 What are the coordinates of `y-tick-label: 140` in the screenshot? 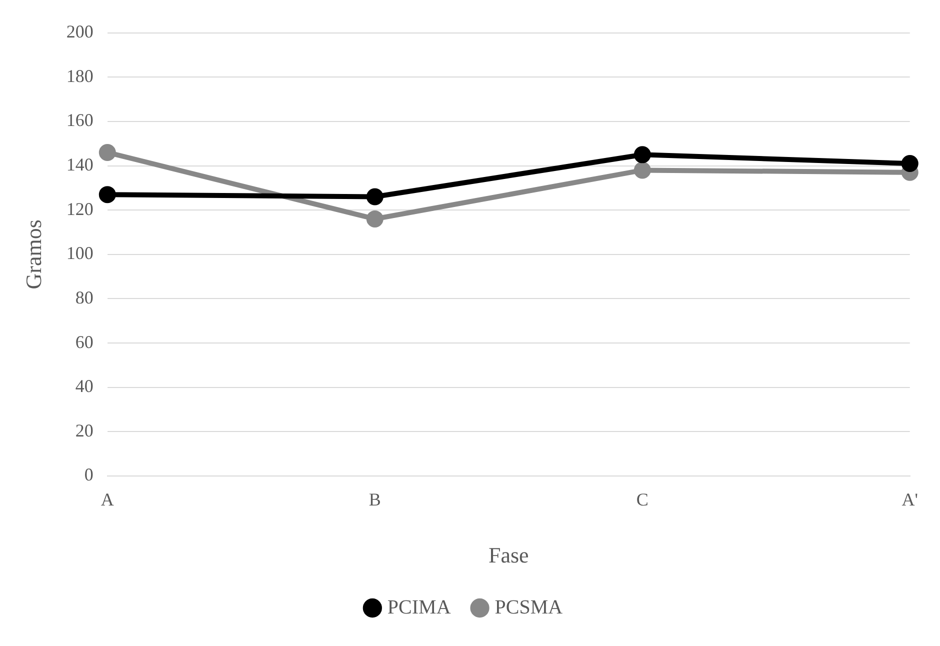 It's located at (80, 164).